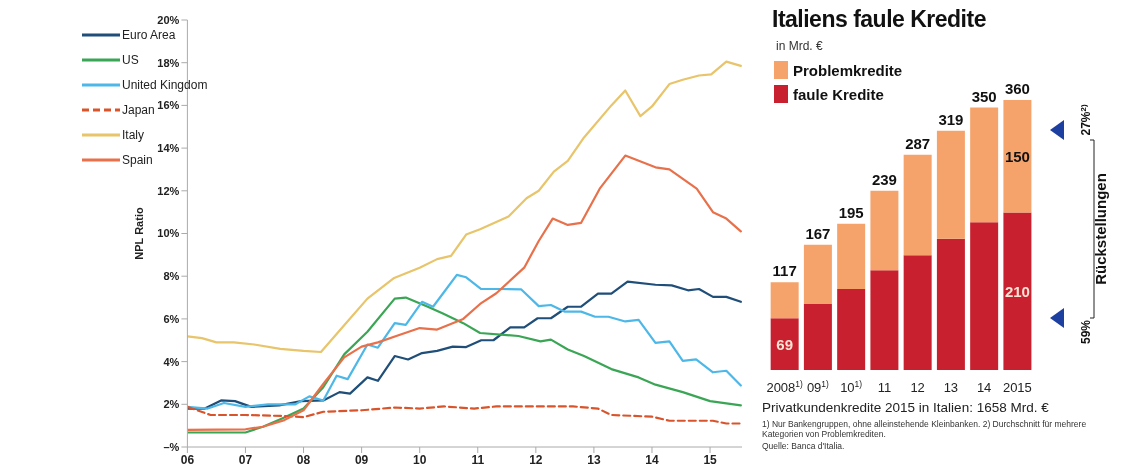 Image resolution: width=1126 pixels, height=471 pixels. Describe the element at coordinates (884, 179) in the screenshot. I see `total-label: 239` at that location.